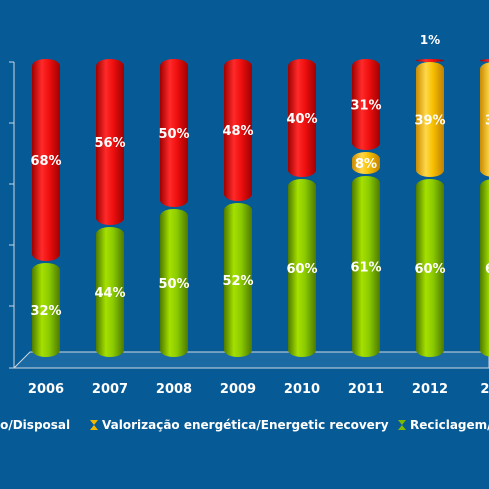  Describe the element at coordinates (487, 121) in the screenshot. I see `data-label: 39` at that location.